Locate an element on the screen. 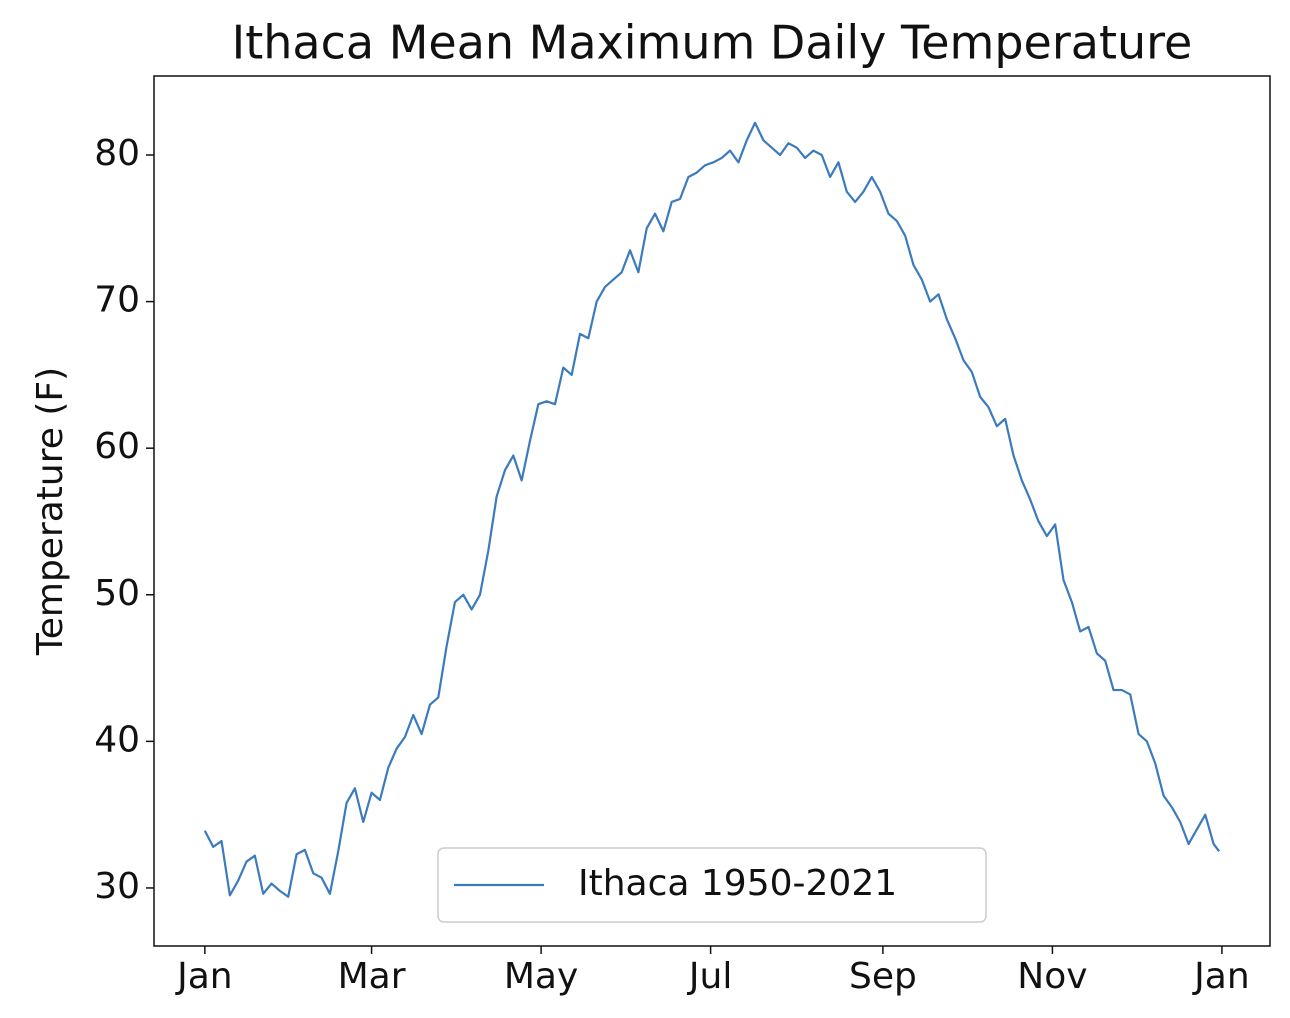  y-tick-label: 50 is located at coordinates (117, 593).